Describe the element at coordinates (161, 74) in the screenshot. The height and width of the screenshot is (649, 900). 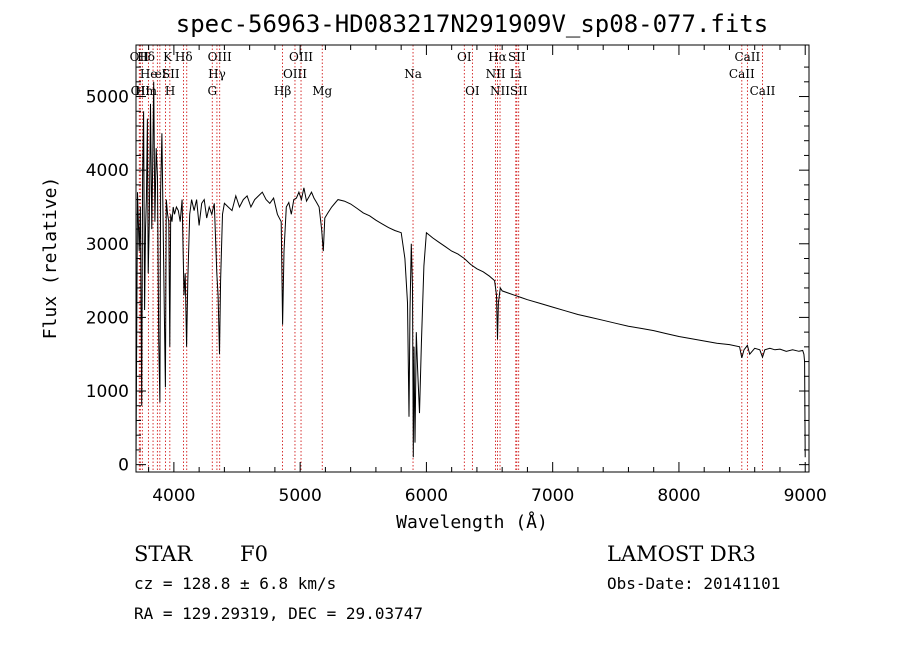
I see `crowded-line-label-6: eI` at that location.